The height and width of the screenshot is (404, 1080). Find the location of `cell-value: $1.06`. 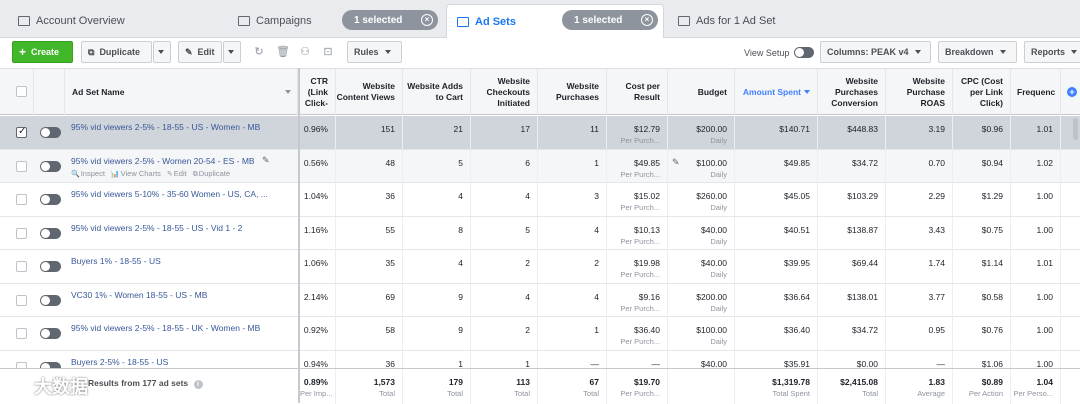

cell-value: $1.06 is located at coordinates (992, 363).